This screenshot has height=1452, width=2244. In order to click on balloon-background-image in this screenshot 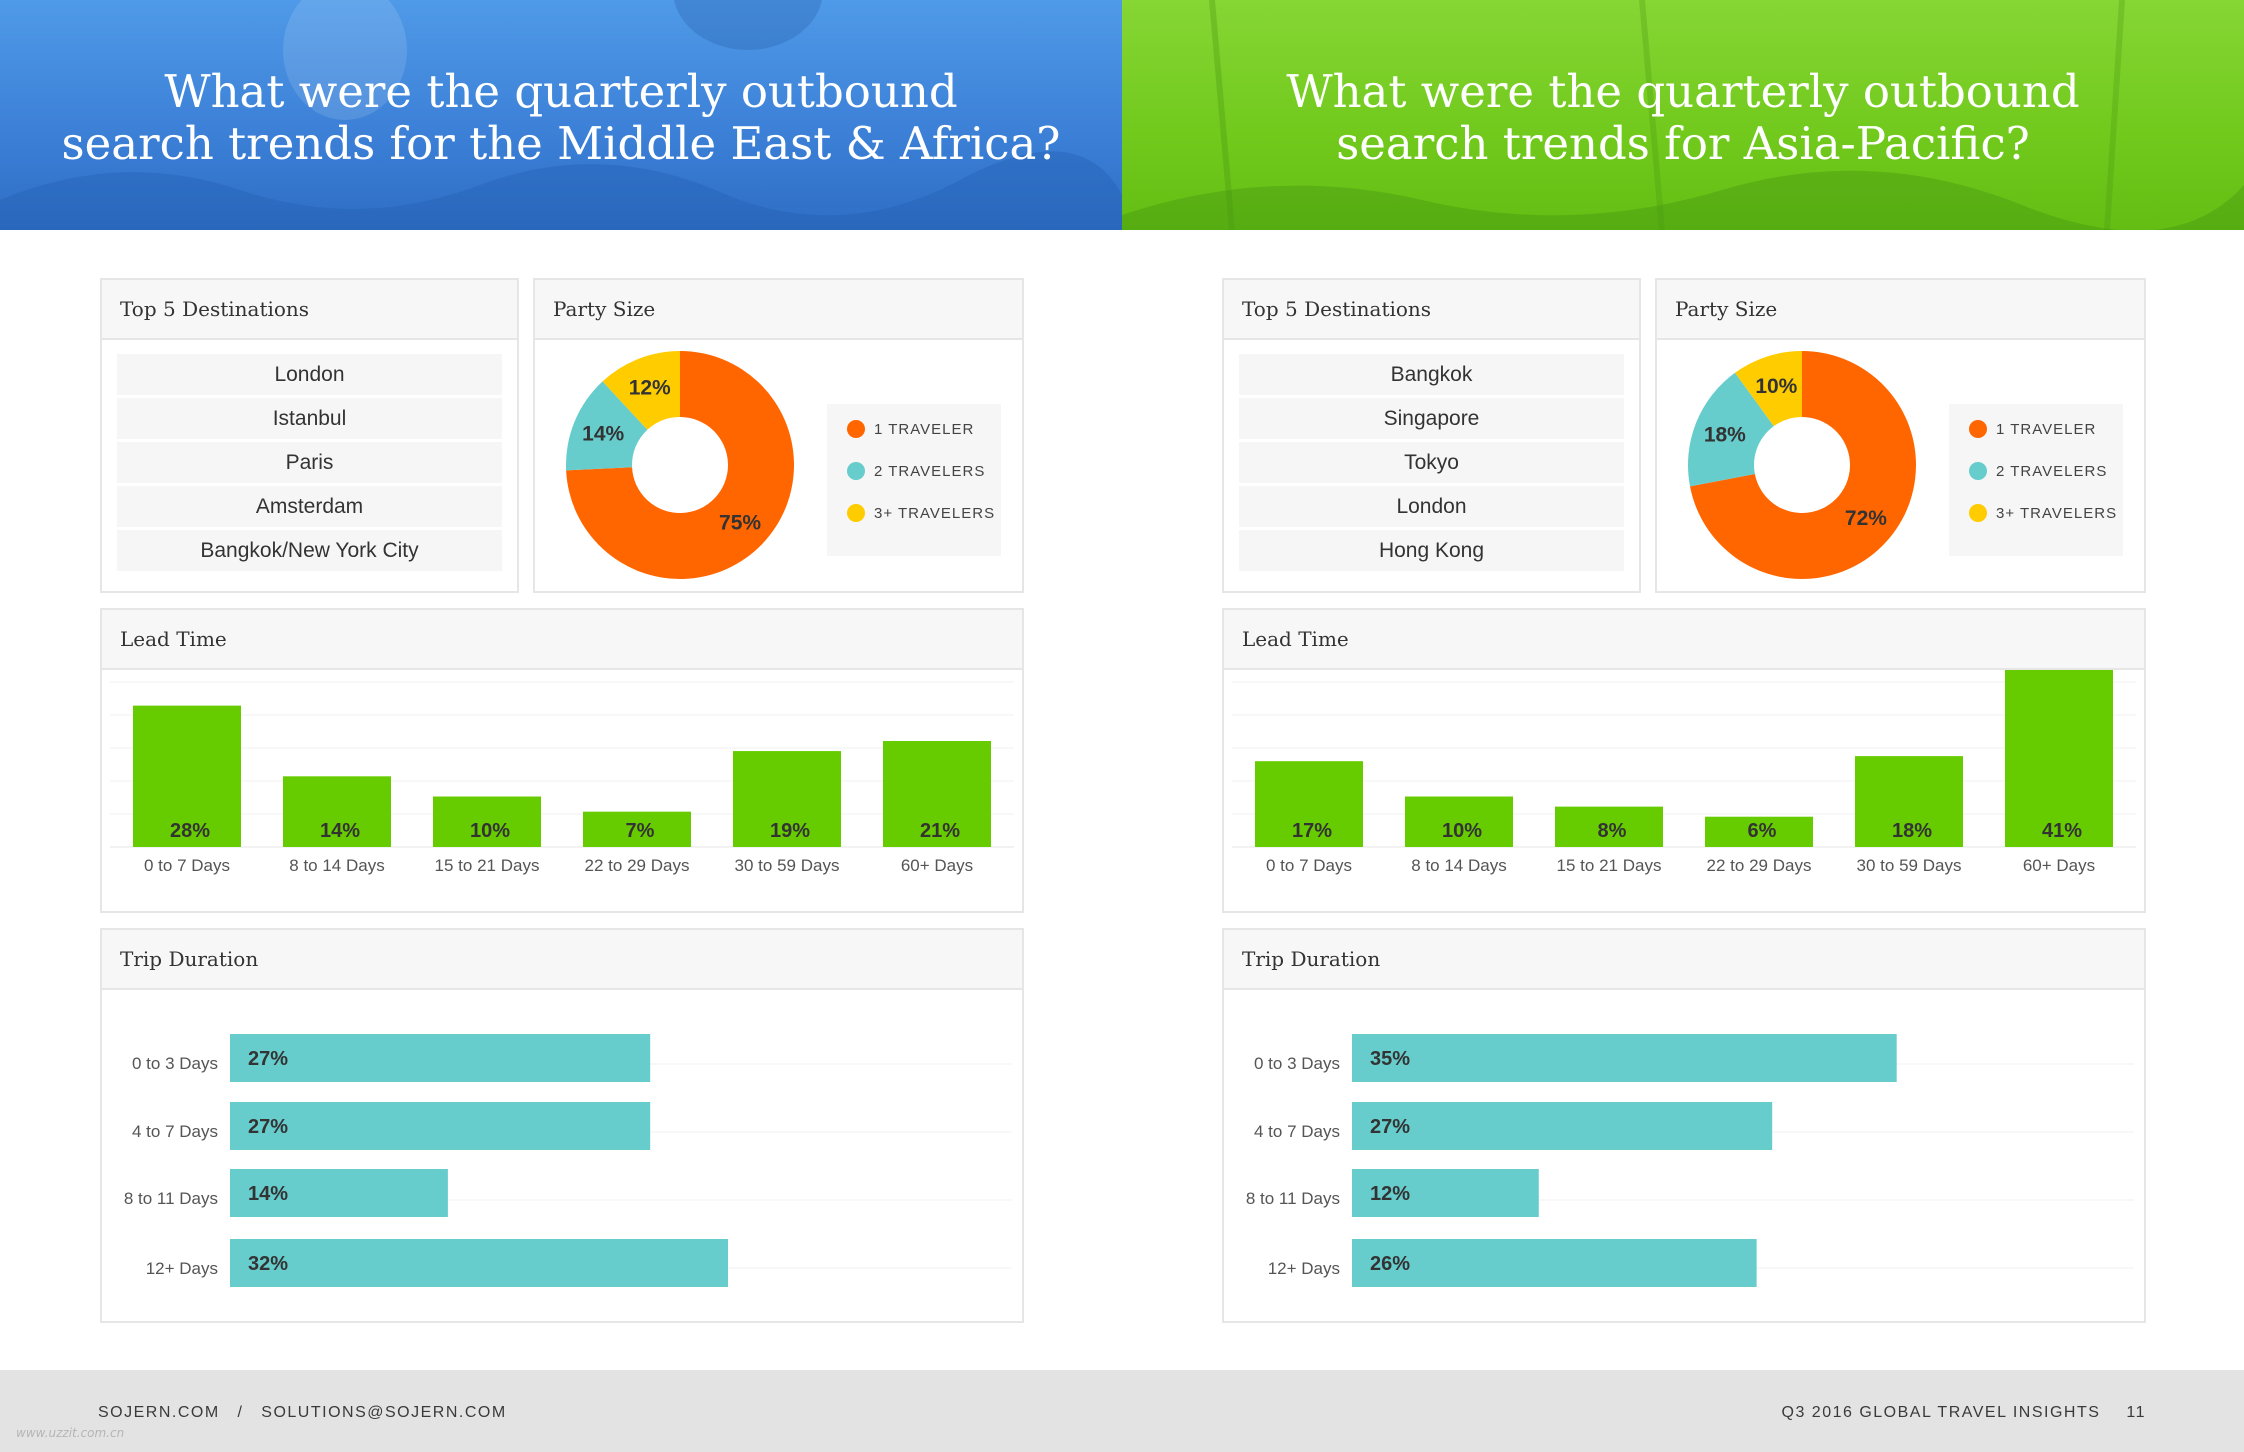, I will do `click(561, 115)`.